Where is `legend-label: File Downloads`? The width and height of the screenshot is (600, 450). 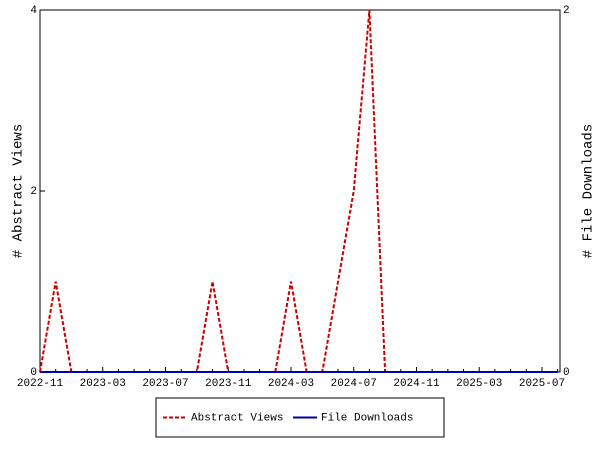
legend-label: File Downloads is located at coordinates (367, 418).